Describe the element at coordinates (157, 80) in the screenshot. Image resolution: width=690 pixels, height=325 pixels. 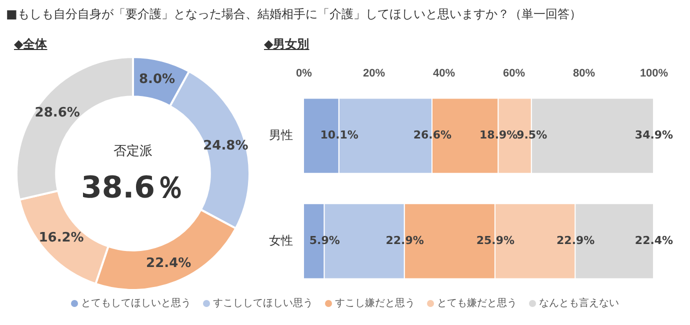
I see `data-label: 8.0%` at that location.